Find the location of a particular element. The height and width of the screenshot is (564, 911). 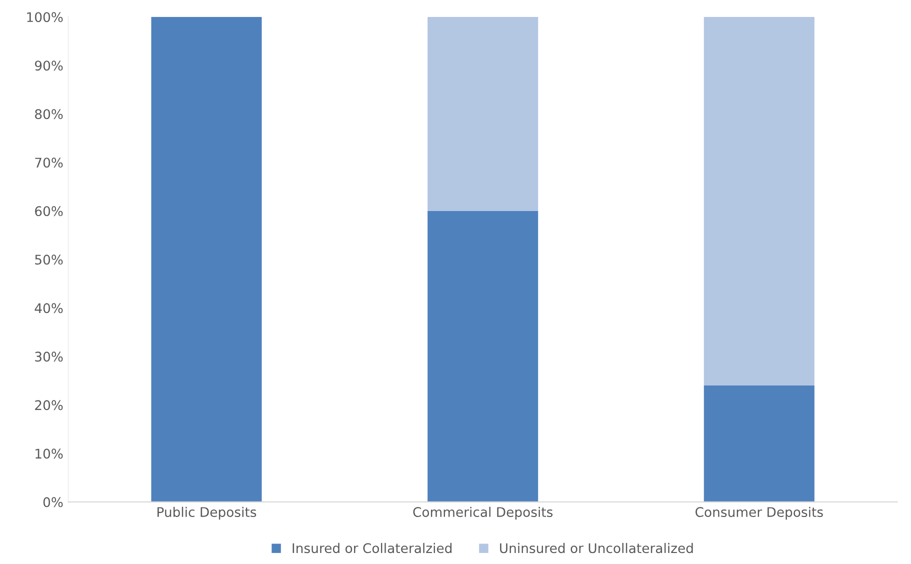

x-tick-label: Public Deposits is located at coordinates (207, 513).